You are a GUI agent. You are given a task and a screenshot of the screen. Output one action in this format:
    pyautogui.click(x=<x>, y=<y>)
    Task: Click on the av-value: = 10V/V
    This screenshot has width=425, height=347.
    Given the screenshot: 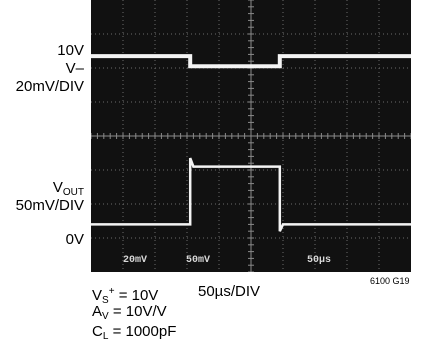 What is the action you would take?
    pyautogui.click(x=137, y=311)
    